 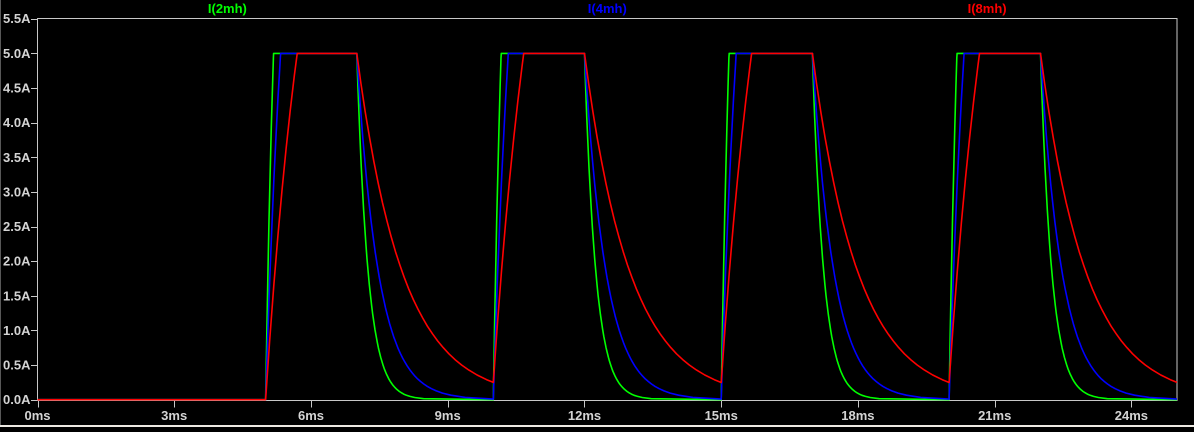 I want to click on svg-text: I(4mh), so click(x=607, y=8).